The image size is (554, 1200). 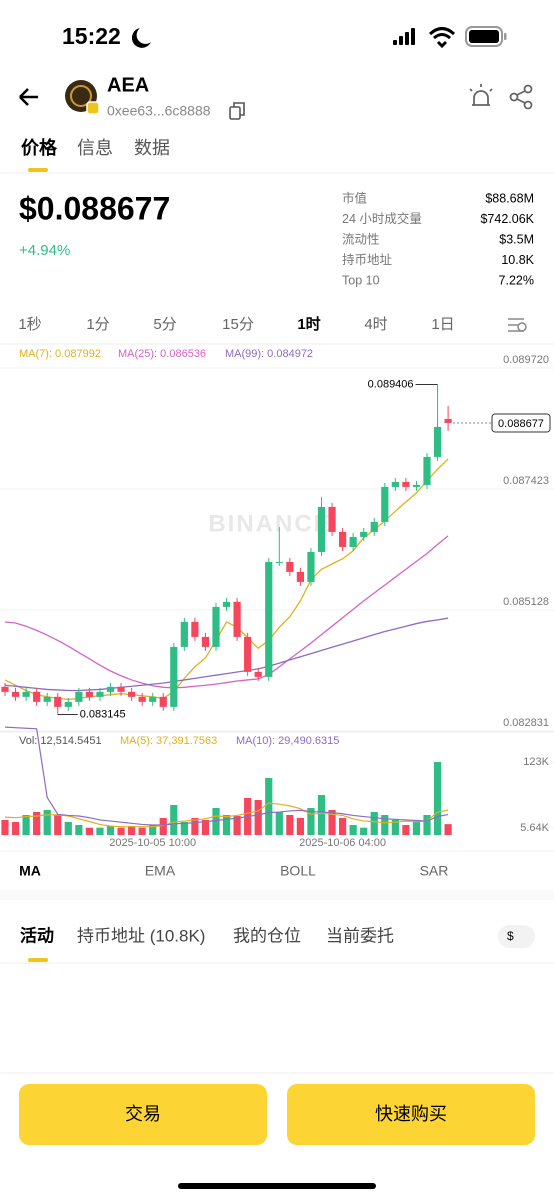 What do you see at coordinates (517, 325) in the screenshot?
I see `chart-settings-button` at bounding box center [517, 325].